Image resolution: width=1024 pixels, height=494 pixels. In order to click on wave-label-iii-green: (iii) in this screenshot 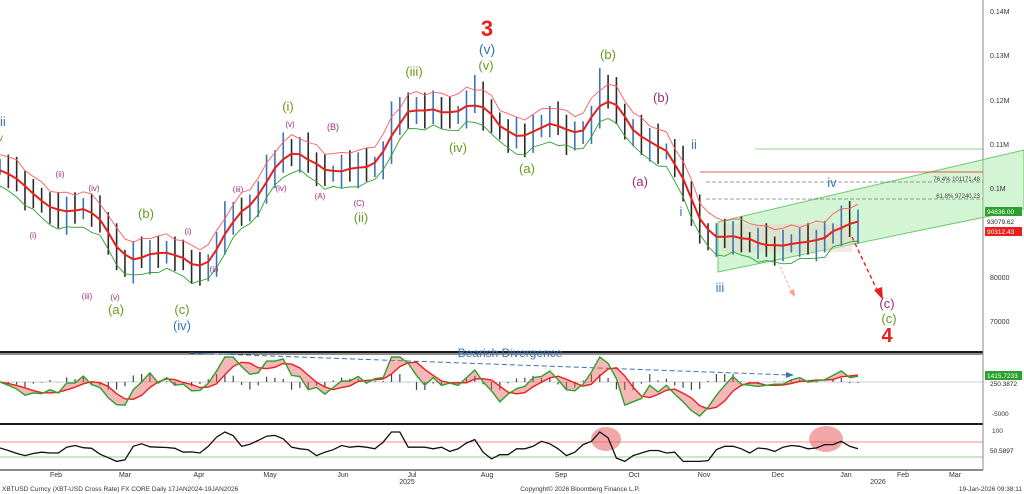, I will do `click(413, 71)`.